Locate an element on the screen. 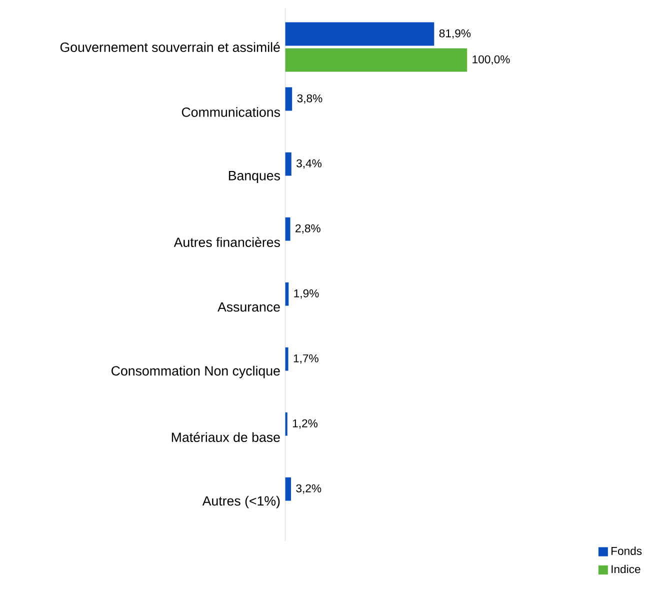 The width and height of the screenshot is (649, 594). data-label: 3,8% is located at coordinates (309, 99).